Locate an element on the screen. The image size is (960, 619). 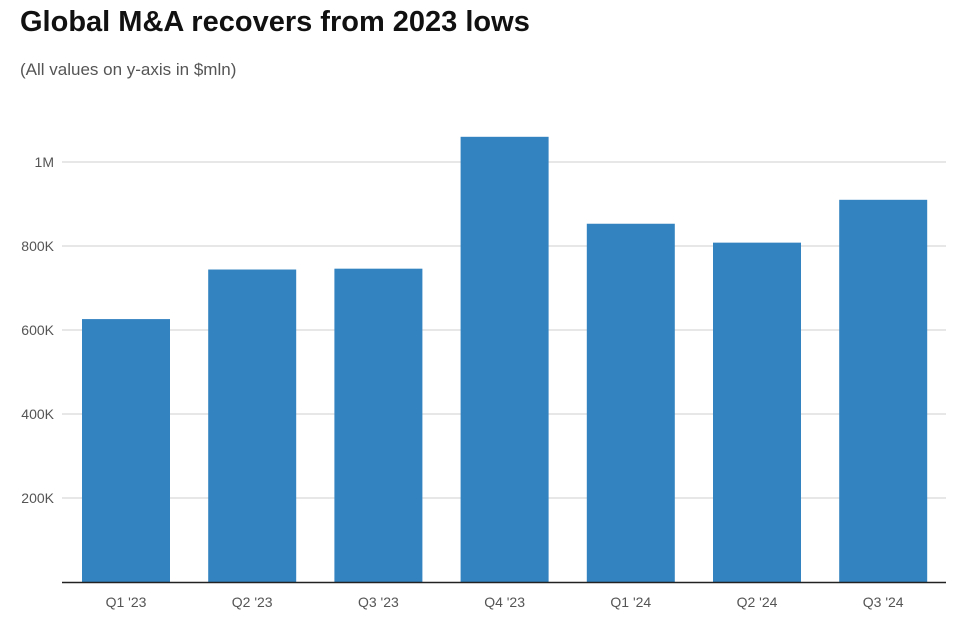
x-tick-label: Q2 '24 is located at coordinates (757, 602).